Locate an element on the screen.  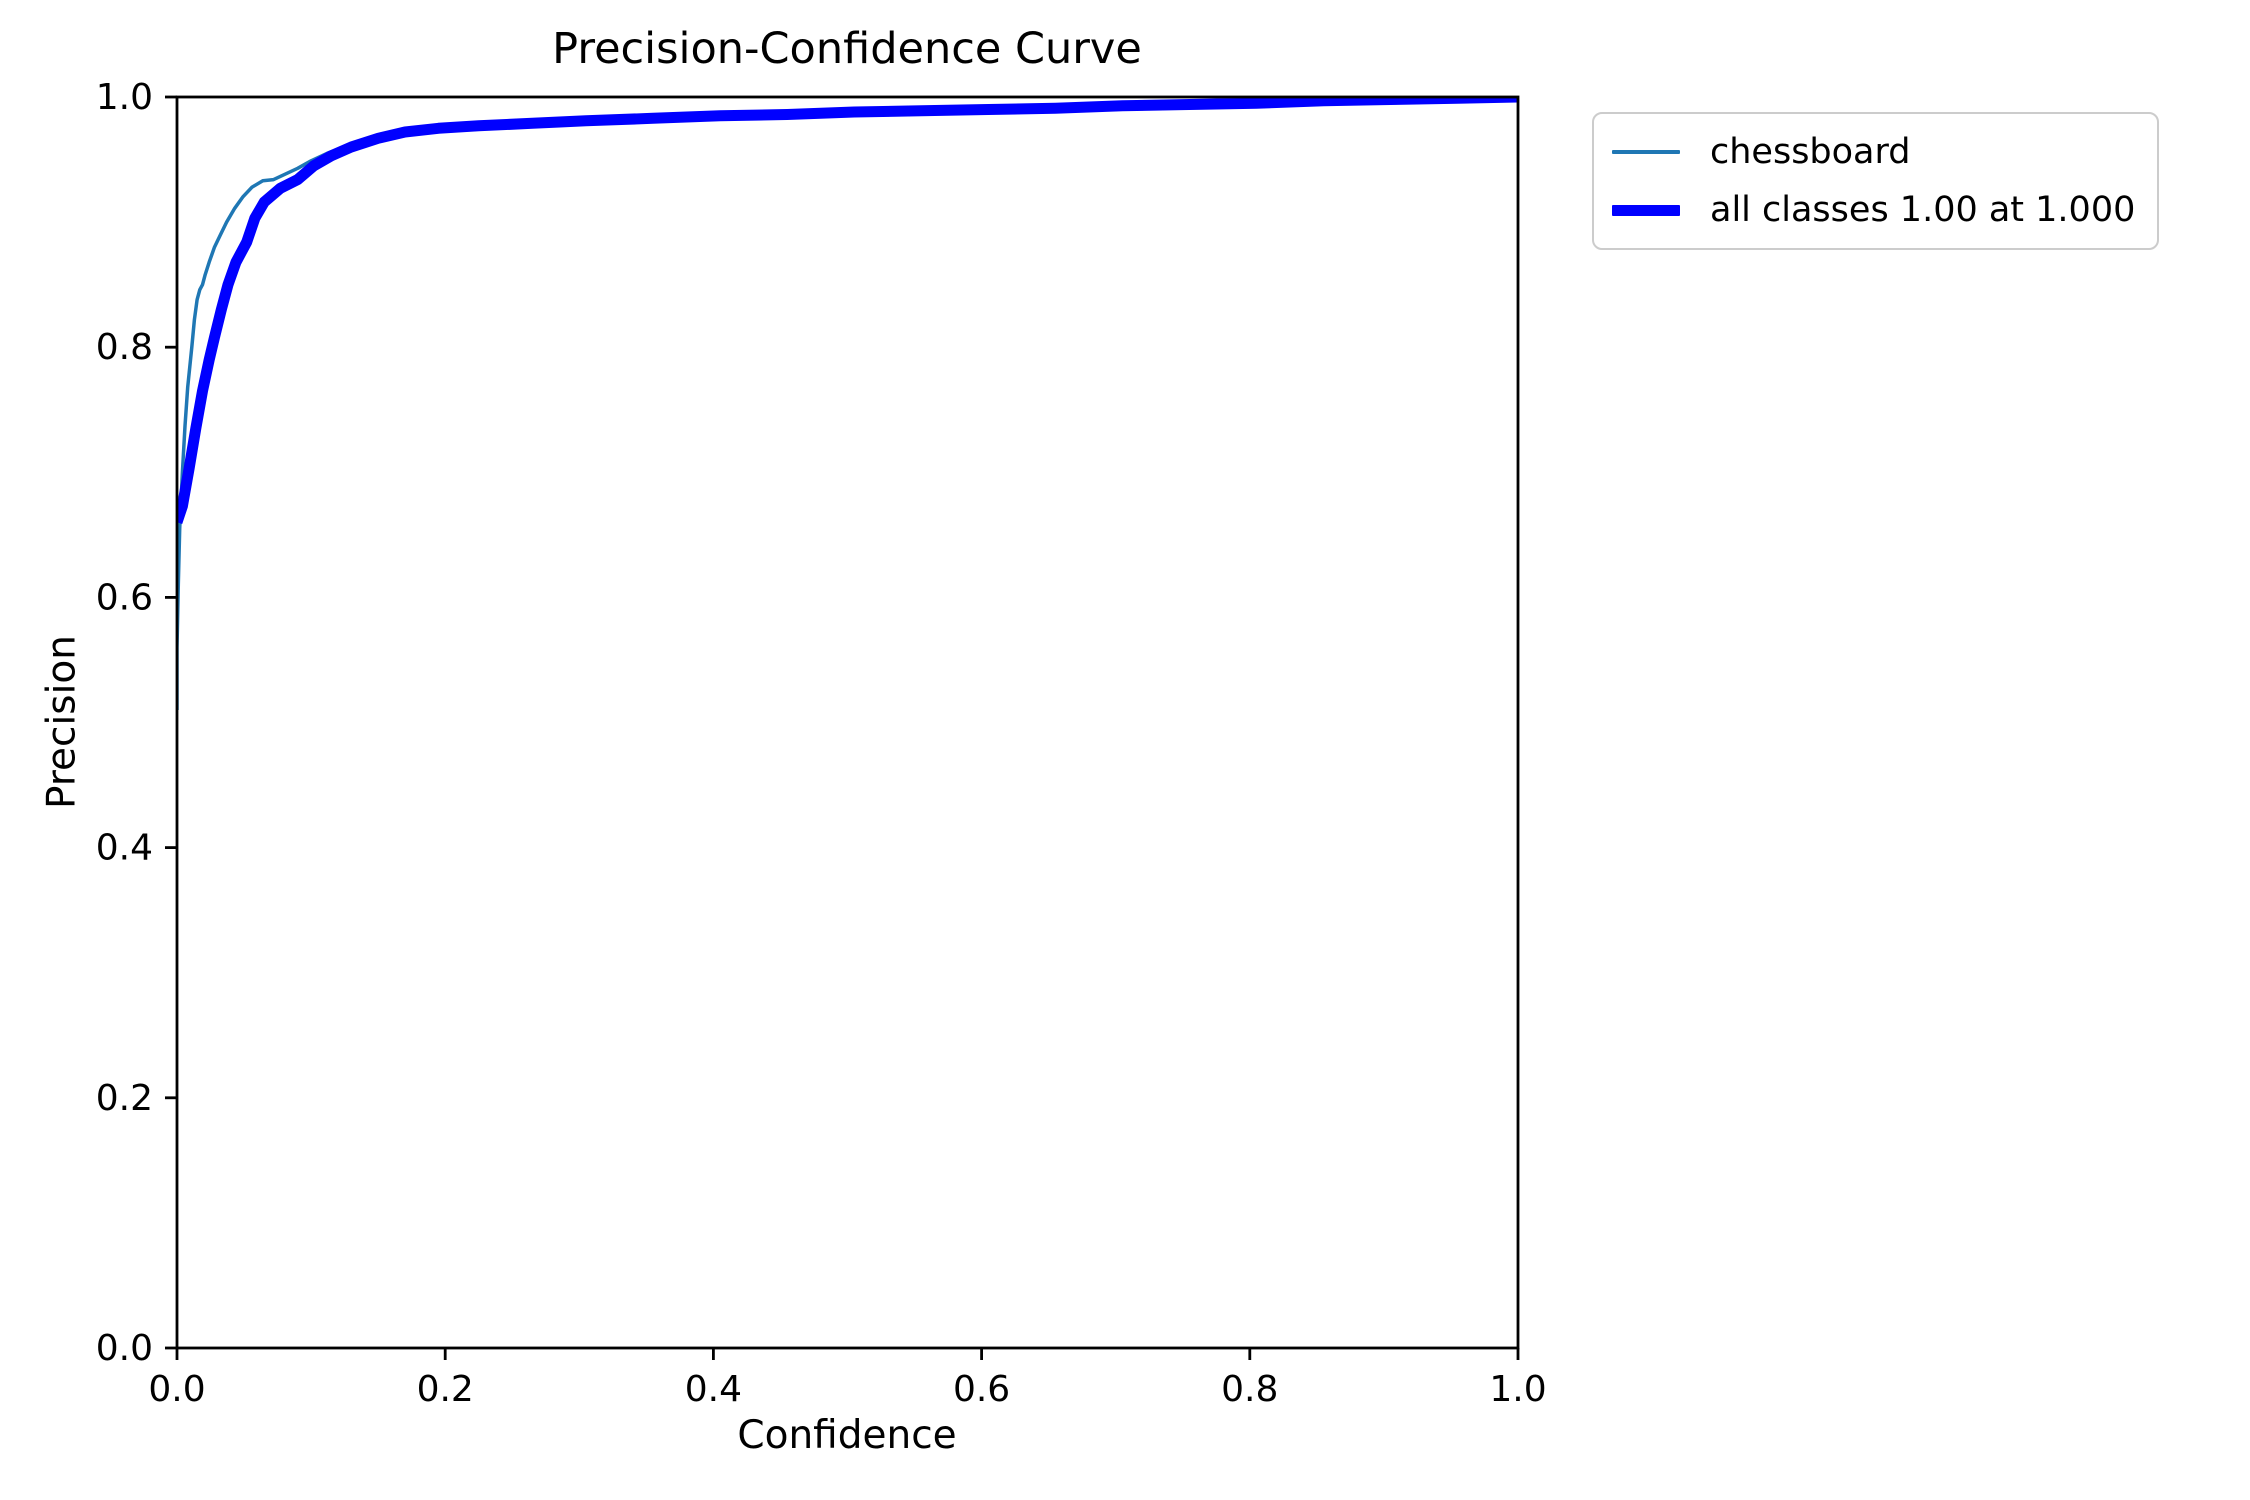
x-axis-label: Confidence is located at coordinates (847, 1435).